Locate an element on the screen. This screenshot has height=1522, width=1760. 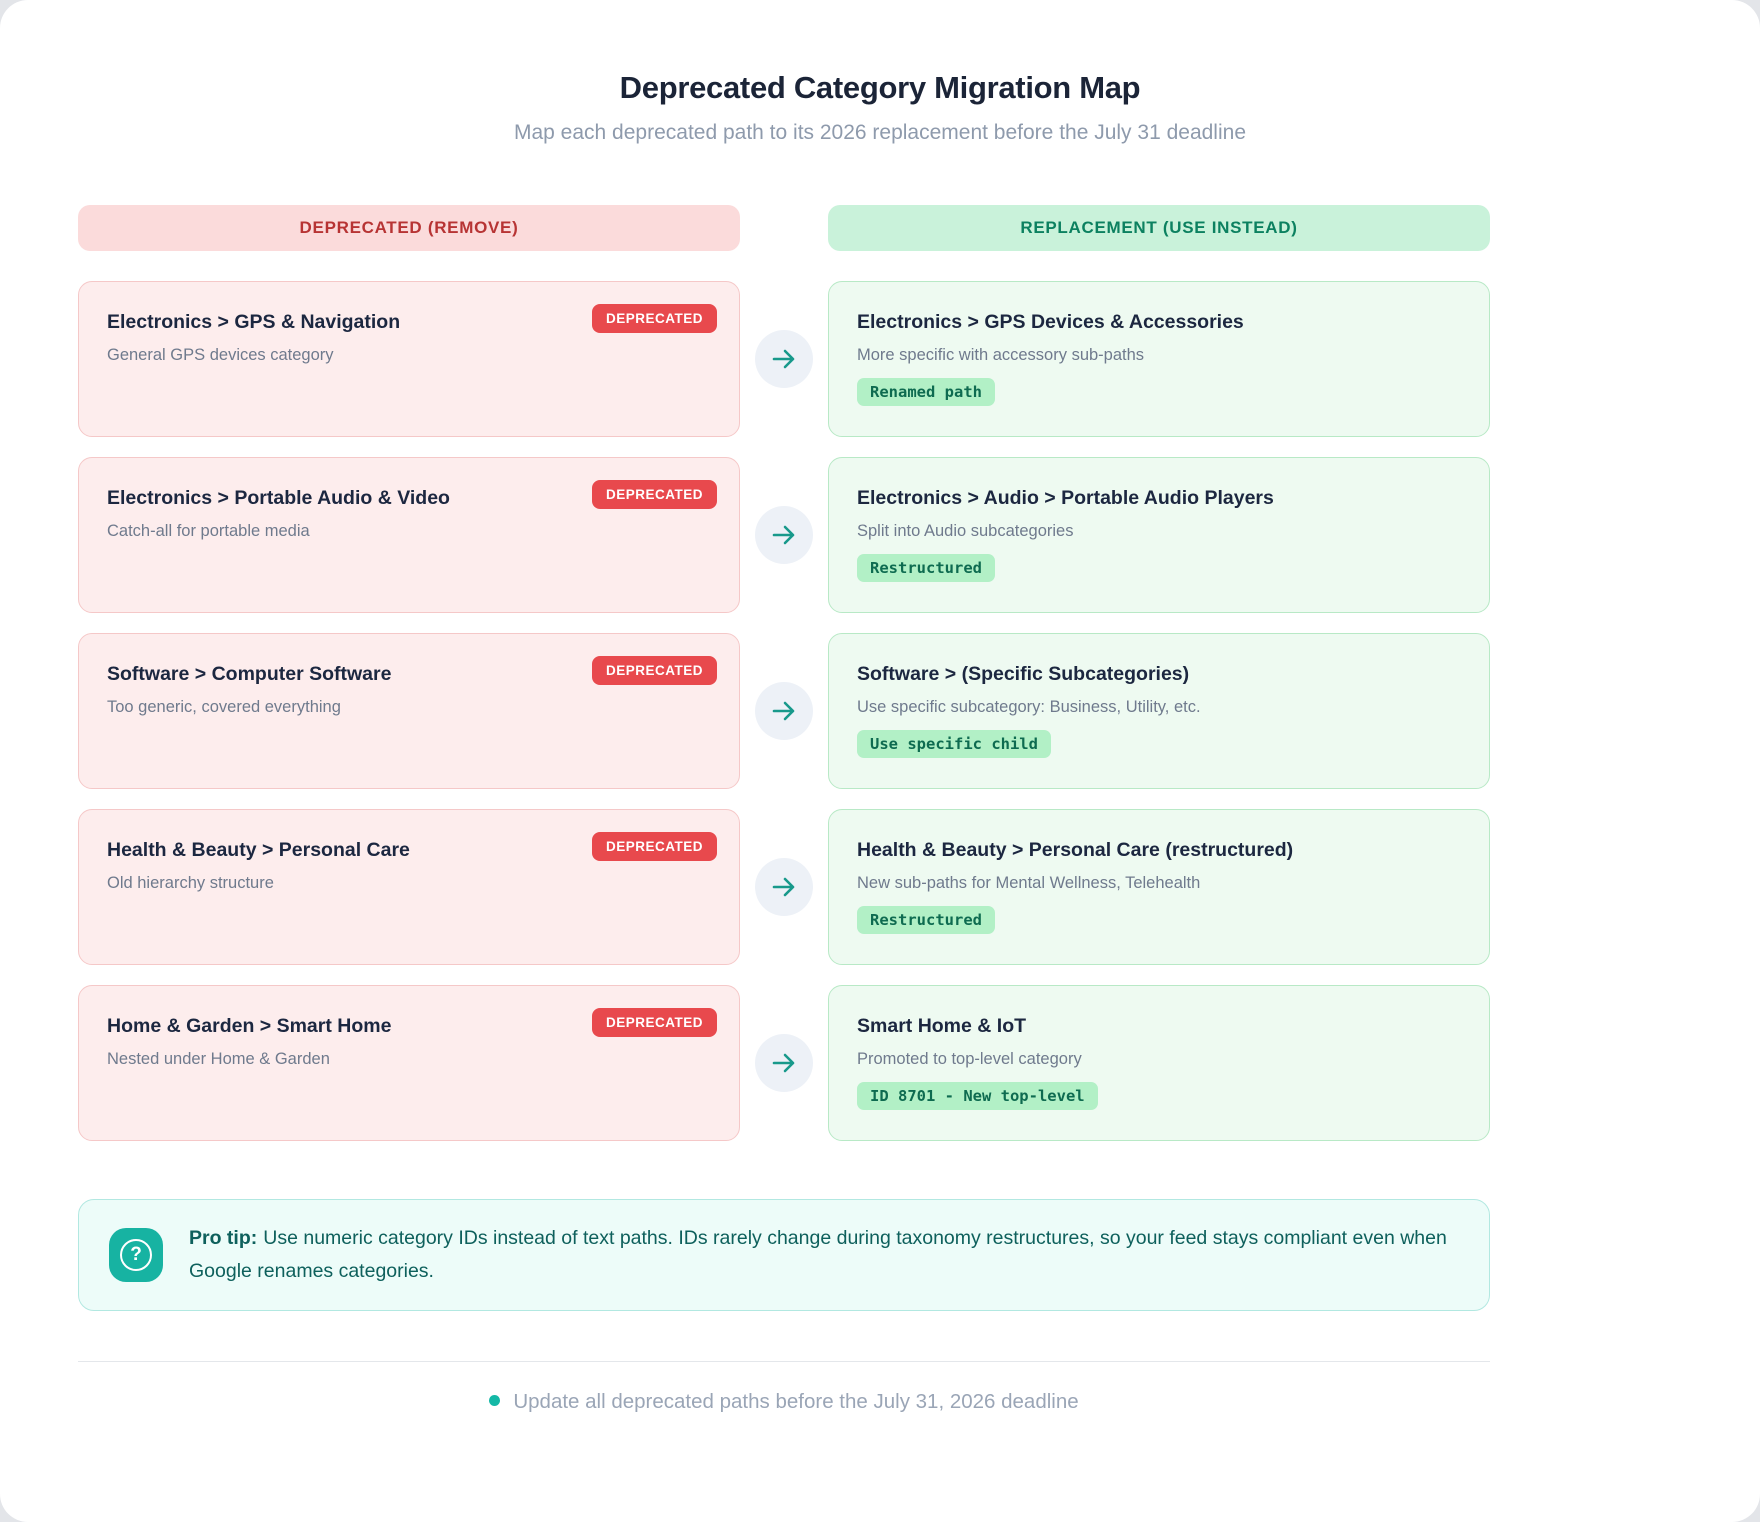
deprecated-path: Software > Computer Software is located at coordinates (249, 674).